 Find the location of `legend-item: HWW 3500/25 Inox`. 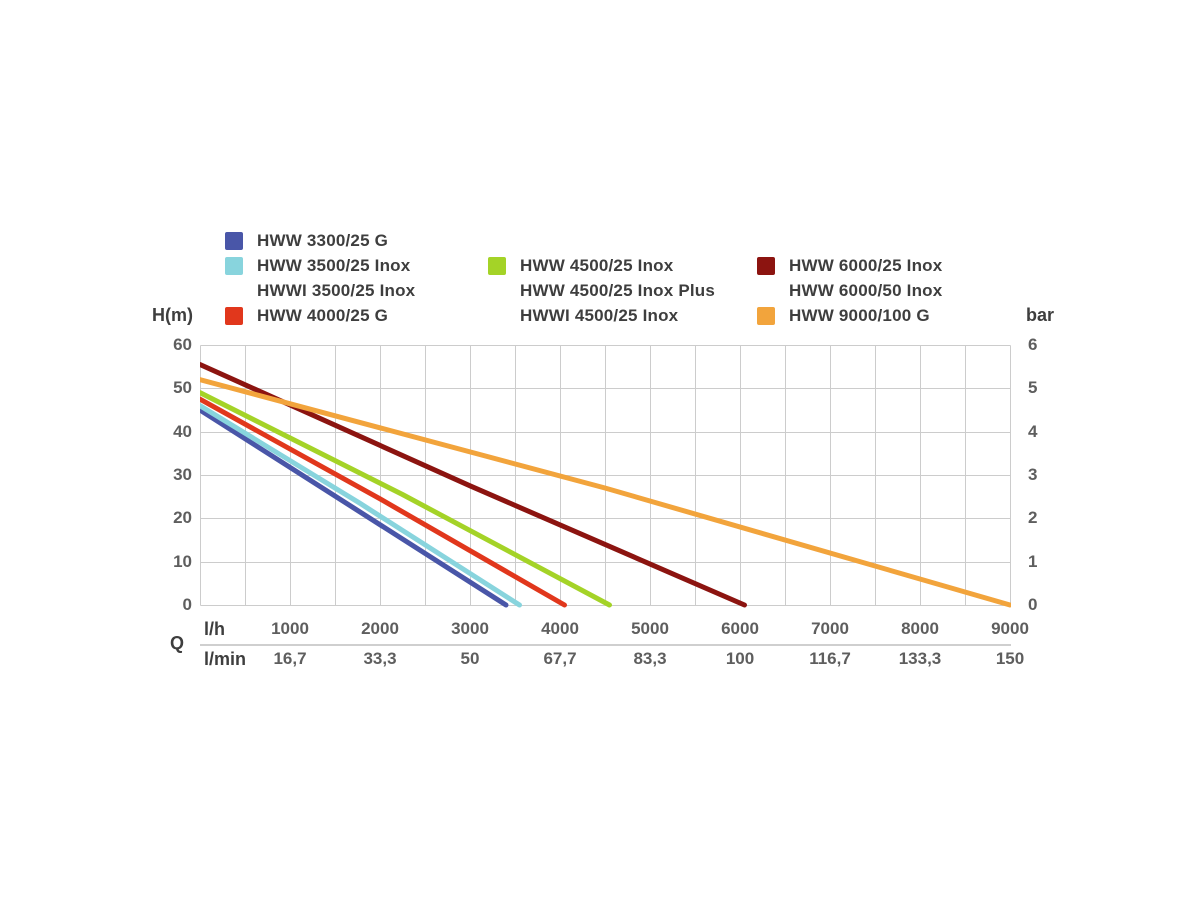

legend-item: HWW 3500/25 Inox is located at coordinates (320, 265).